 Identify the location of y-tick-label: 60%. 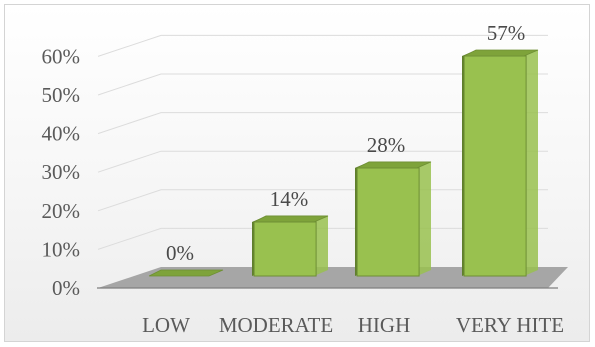
(61, 56).